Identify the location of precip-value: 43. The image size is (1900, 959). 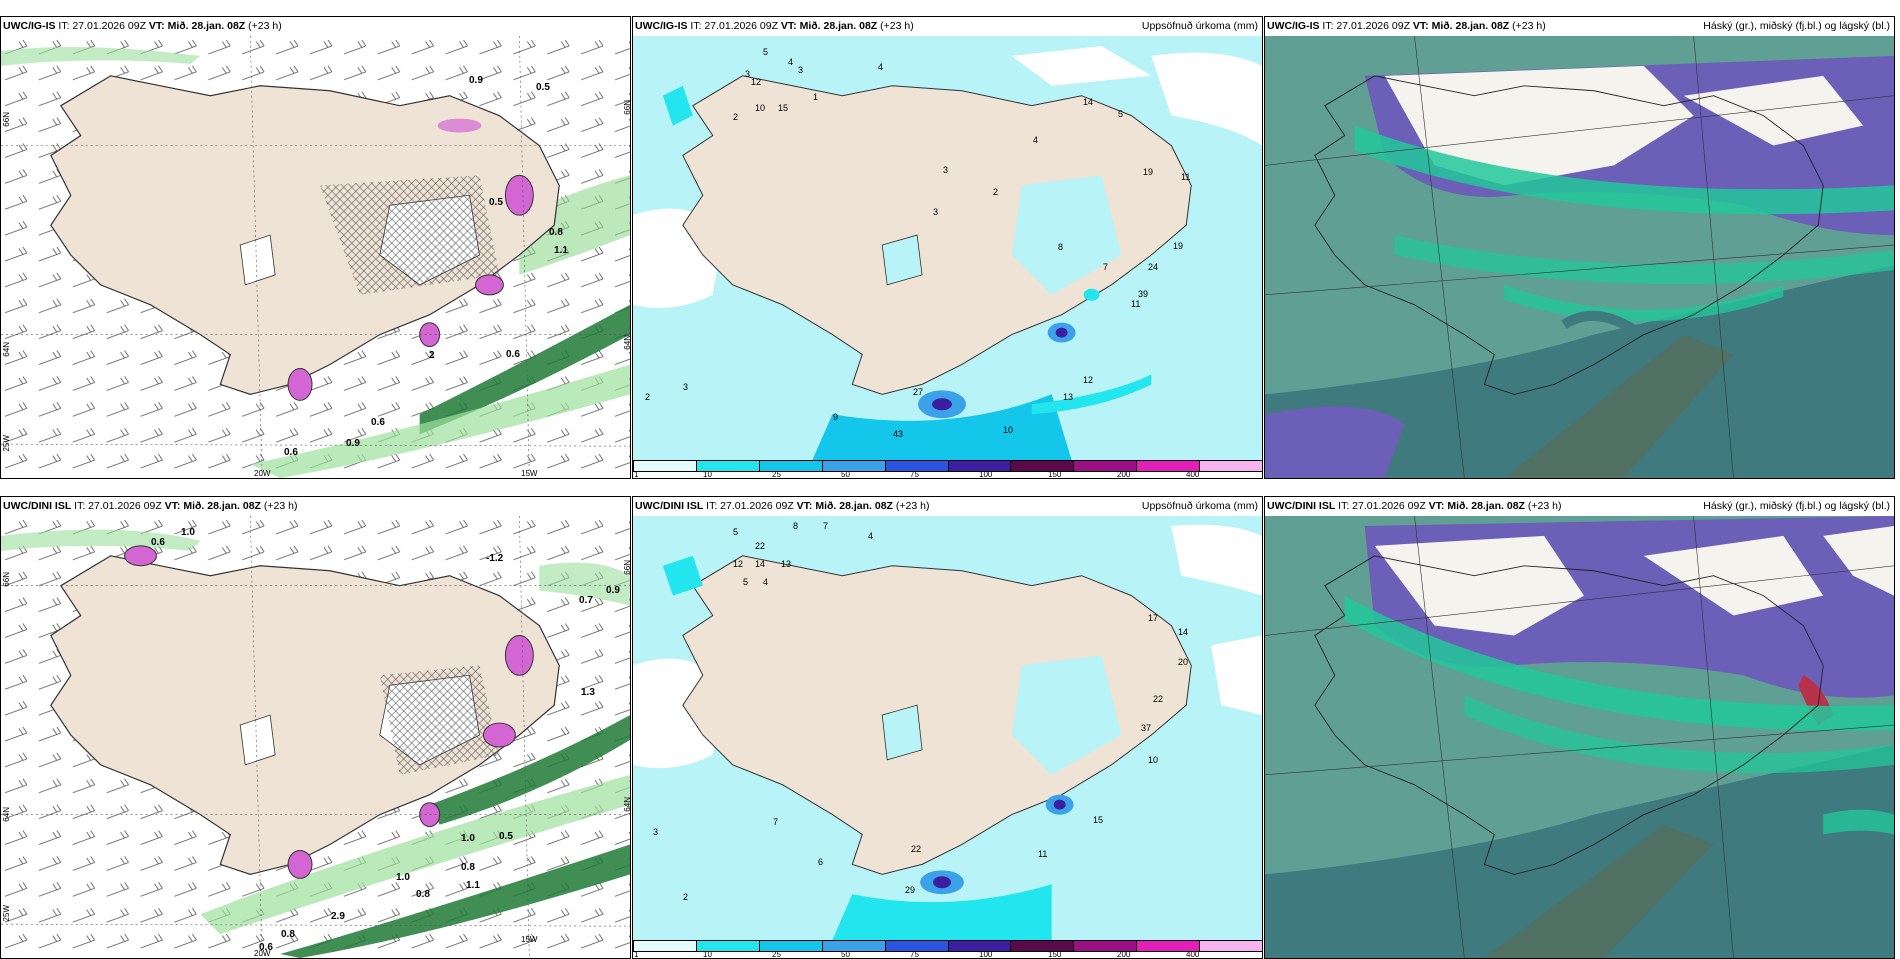
(898, 434).